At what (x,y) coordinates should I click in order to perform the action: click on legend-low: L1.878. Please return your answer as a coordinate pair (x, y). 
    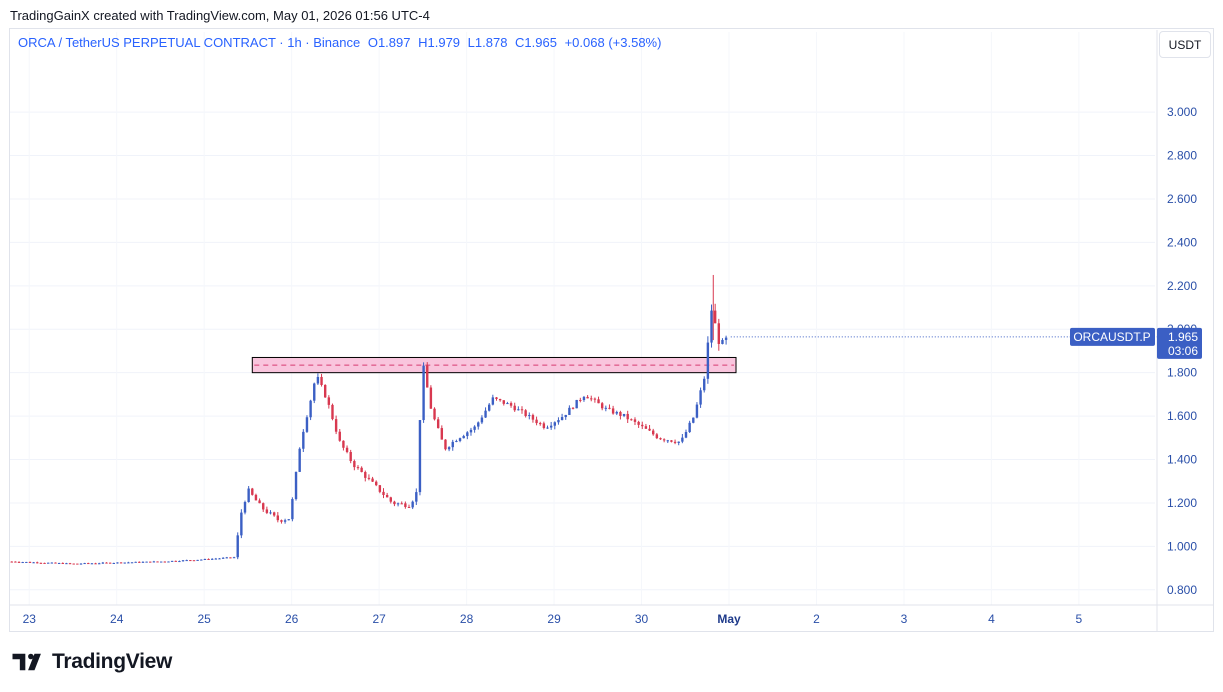
    Looking at the image, I should click on (487, 42).